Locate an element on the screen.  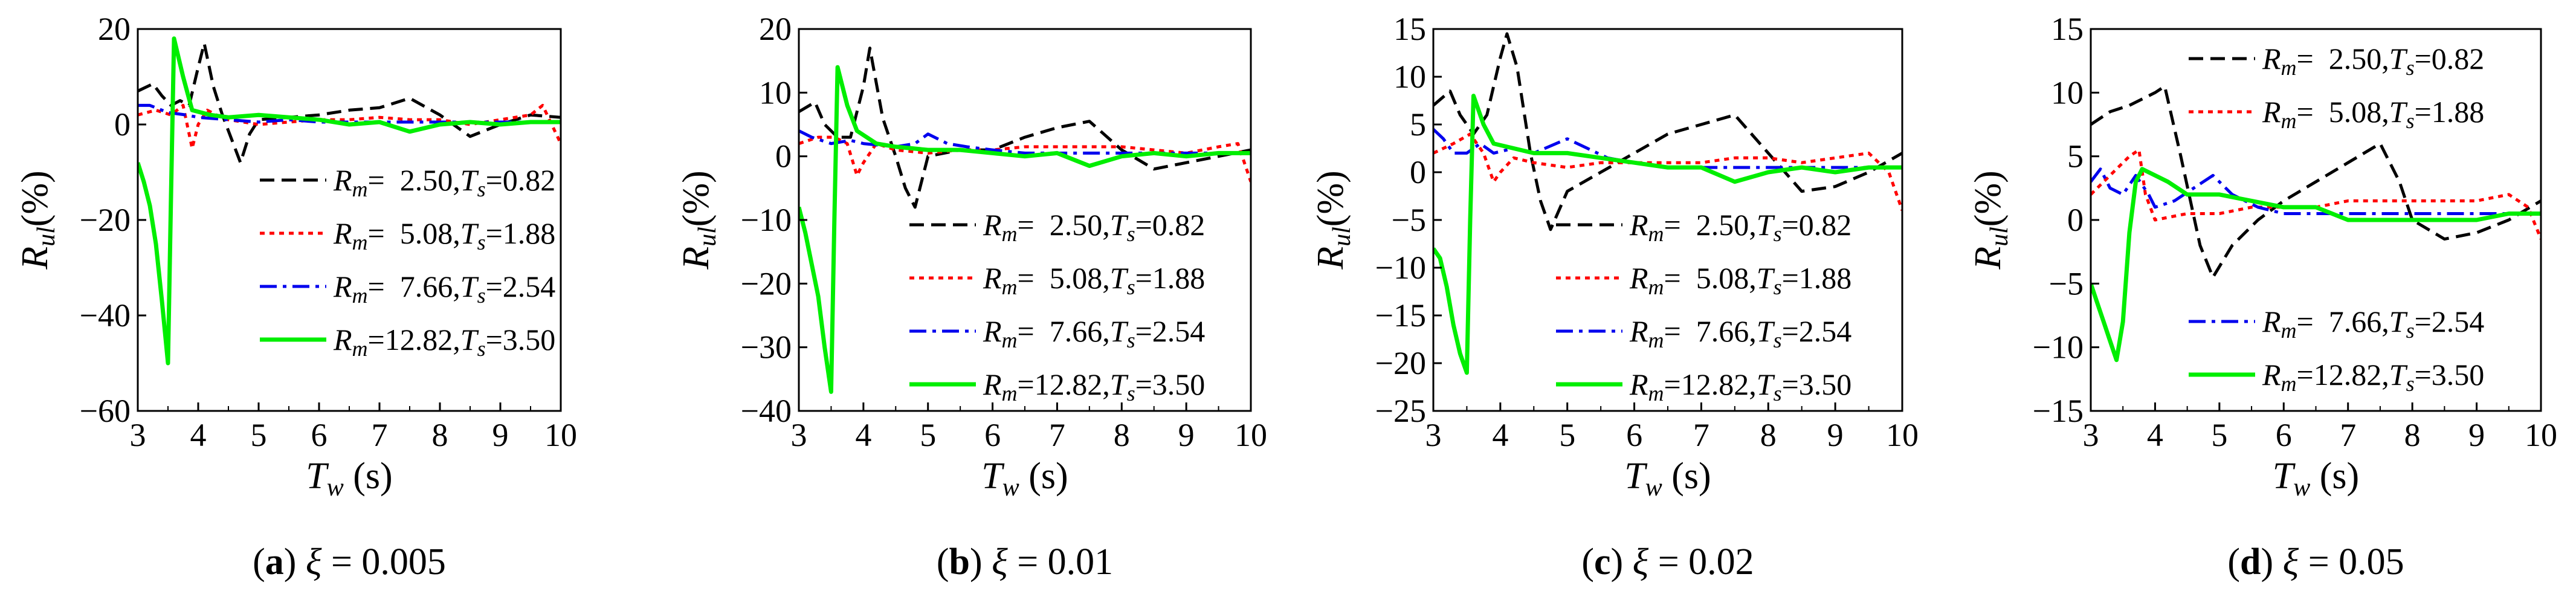
y-tick-label: 5 is located at coordinates (2075, 156).